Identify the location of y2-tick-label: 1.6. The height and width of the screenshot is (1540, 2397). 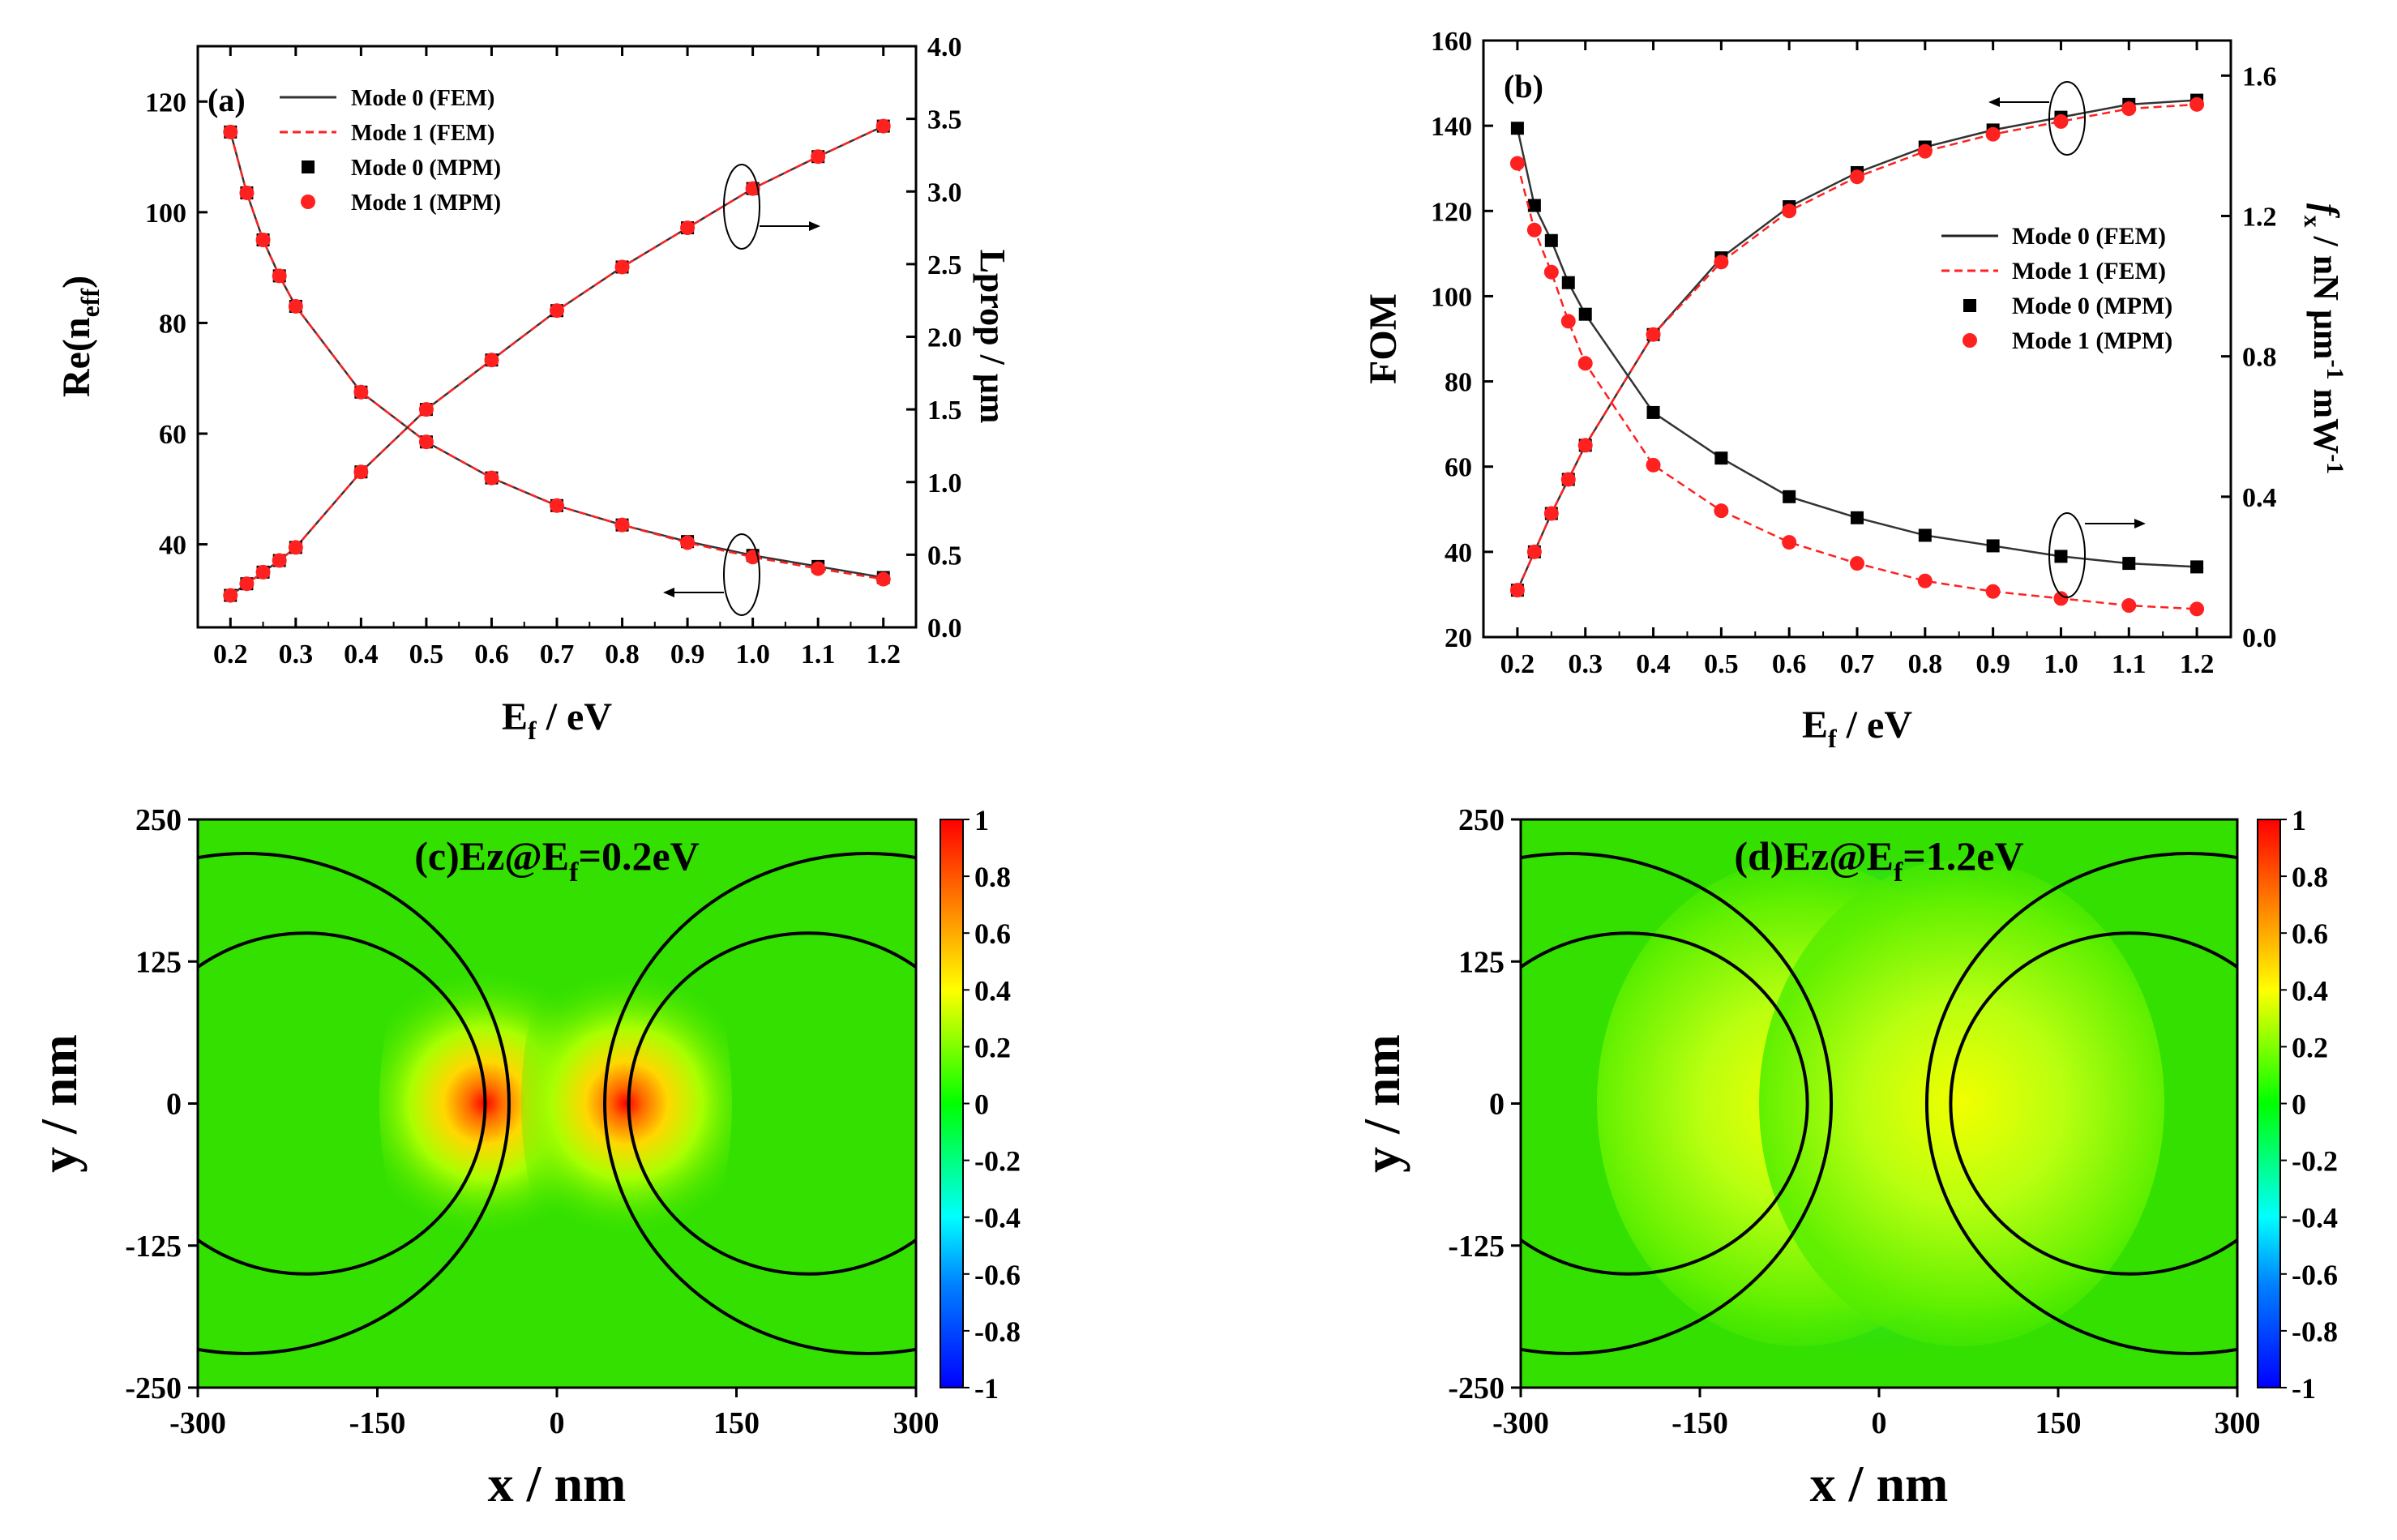
(2260, 77).